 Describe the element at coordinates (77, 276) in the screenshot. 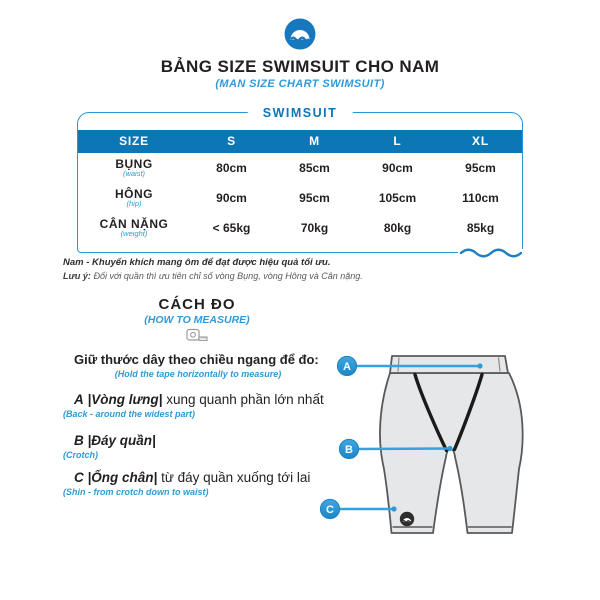

I see `general-note-label: Lưu ý:` at that location.